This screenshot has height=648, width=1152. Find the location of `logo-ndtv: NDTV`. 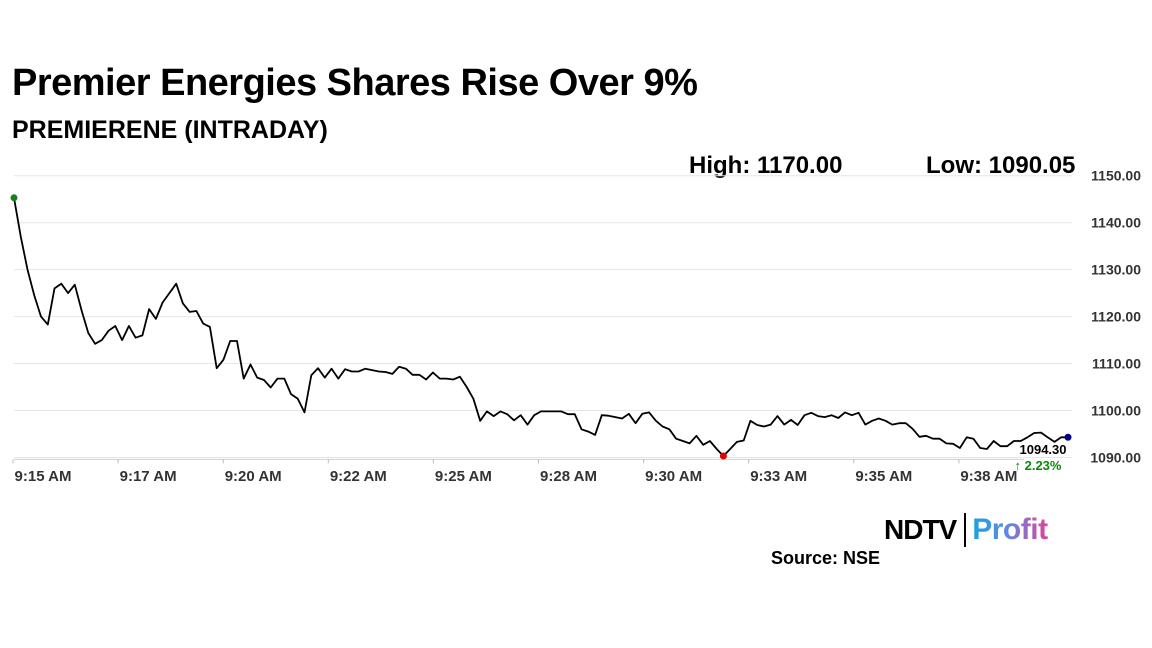

logo-ndtv: NDTV is located at coordinates (920, 529).